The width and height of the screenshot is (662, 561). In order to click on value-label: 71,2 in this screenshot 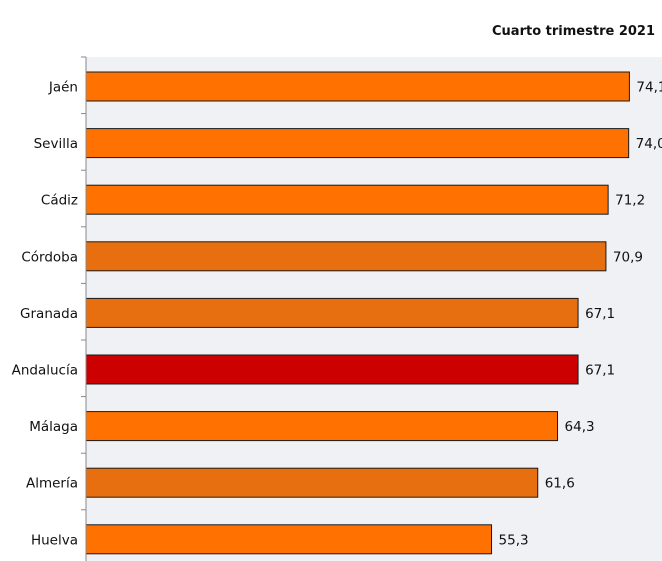, I will do `click(630, 201)`.